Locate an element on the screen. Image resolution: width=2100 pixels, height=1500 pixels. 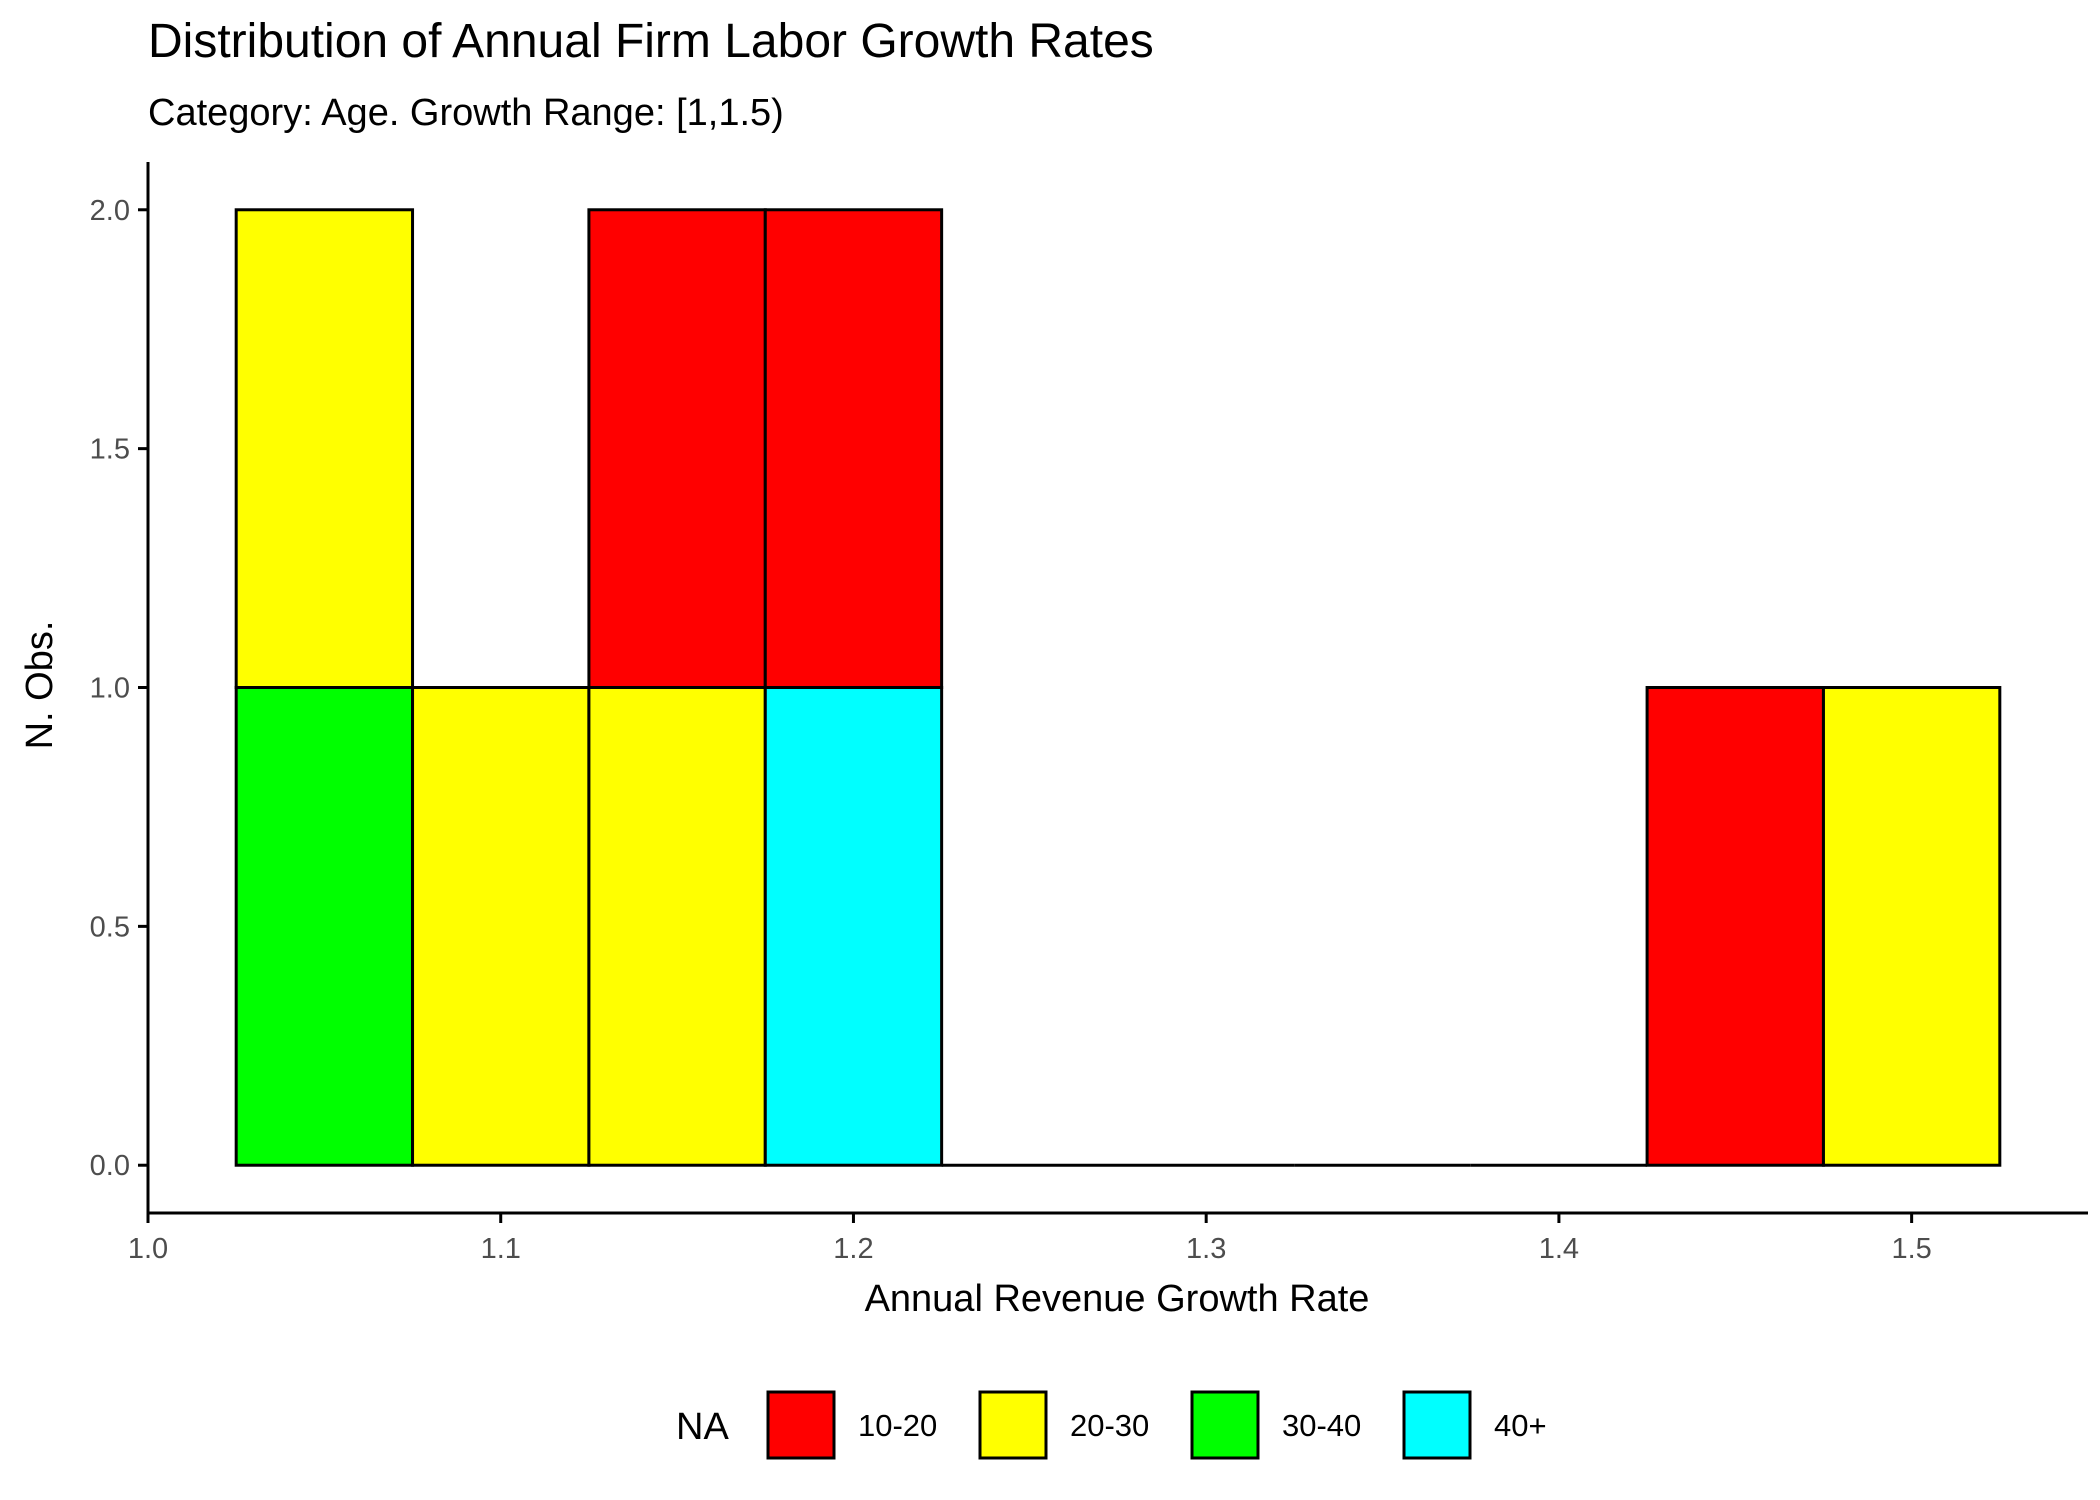
y-tick-label: 2.0 is located at coordinates (110, 211).